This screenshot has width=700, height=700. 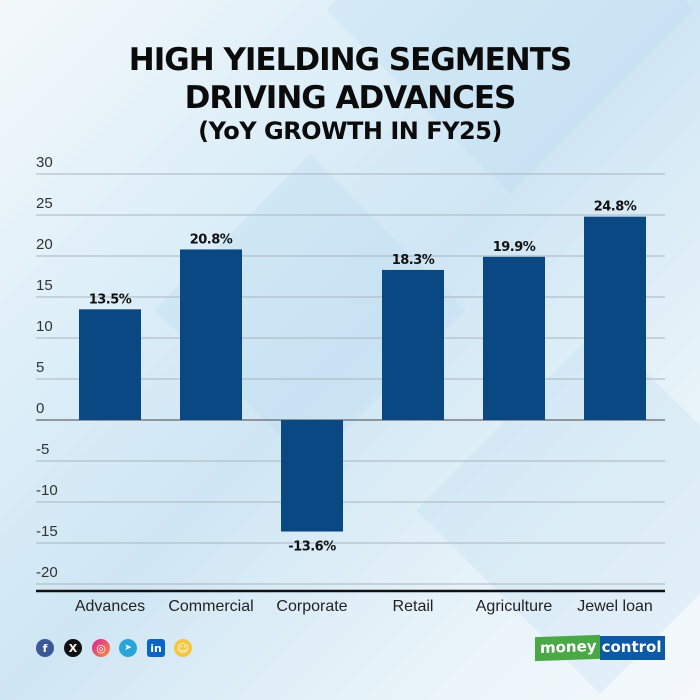 I want to click on y-tick-label: -20, so click(x=47, y=572).